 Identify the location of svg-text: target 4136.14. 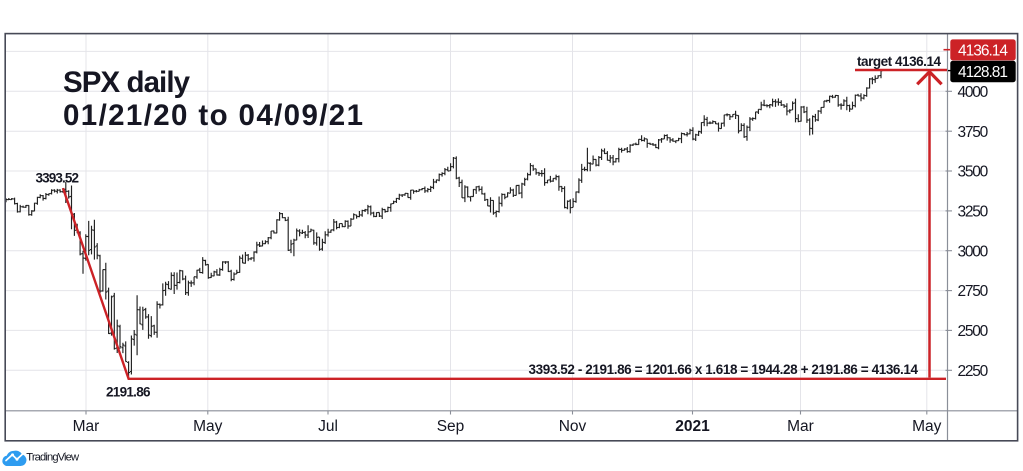
(899, 61).